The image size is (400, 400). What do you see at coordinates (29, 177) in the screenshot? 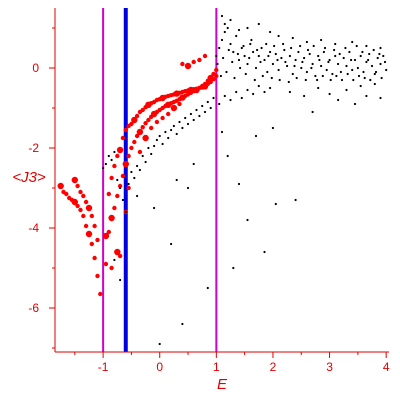
I see `y-axis-title: <J3>` at bounding box center [29, 177].